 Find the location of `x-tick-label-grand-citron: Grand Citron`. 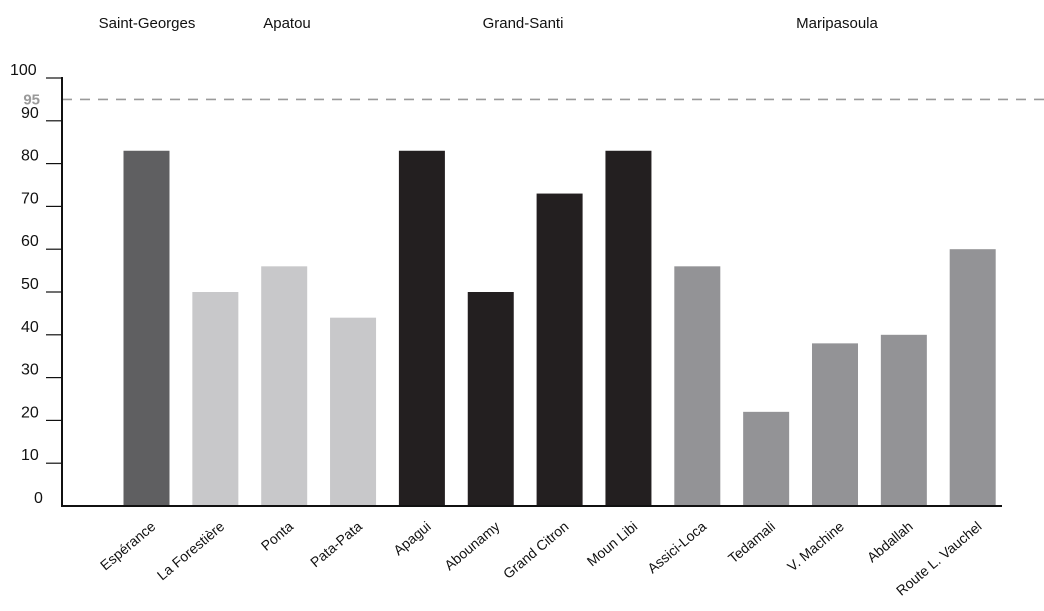

x-tick-label-grand-citron: Grand Citron is located at coordinates (536, 550).